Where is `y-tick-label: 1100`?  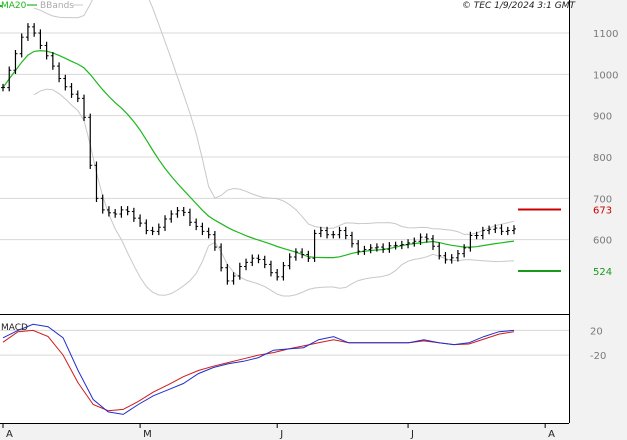 y-tick-label: 1100 is located at coordinates (605, 34).